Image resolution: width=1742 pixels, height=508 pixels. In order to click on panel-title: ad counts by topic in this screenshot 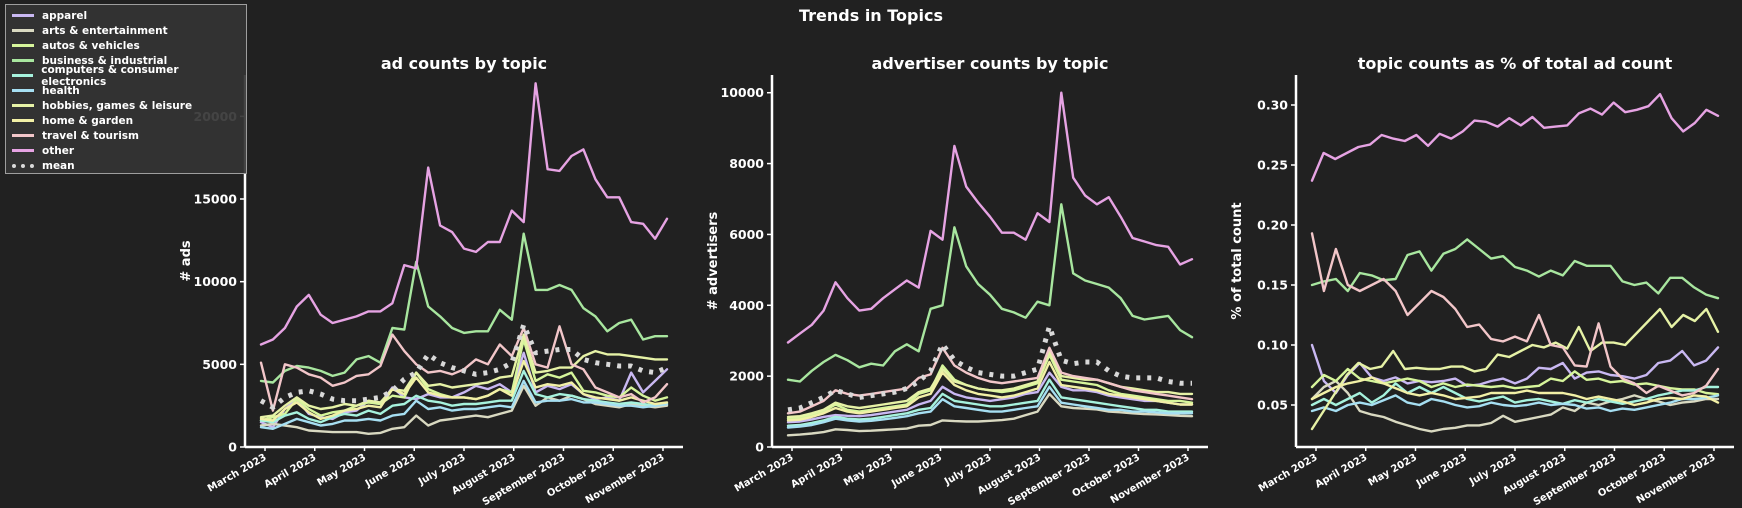, I will do `click(464, 63)`.